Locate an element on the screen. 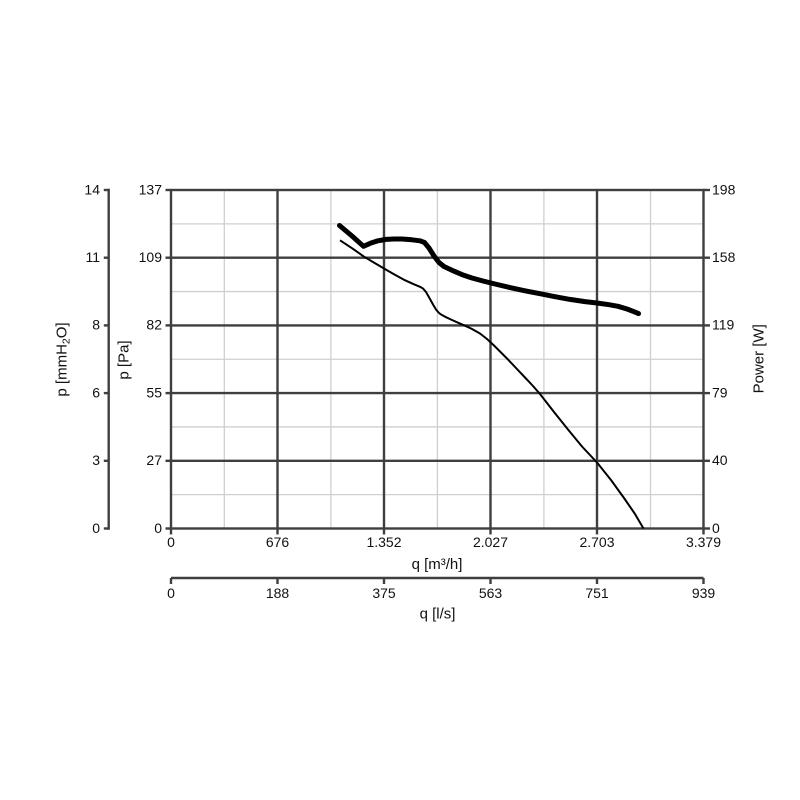 The image size is (800, 800). svg-text: 3.379 is located at coordinates (703, 542).